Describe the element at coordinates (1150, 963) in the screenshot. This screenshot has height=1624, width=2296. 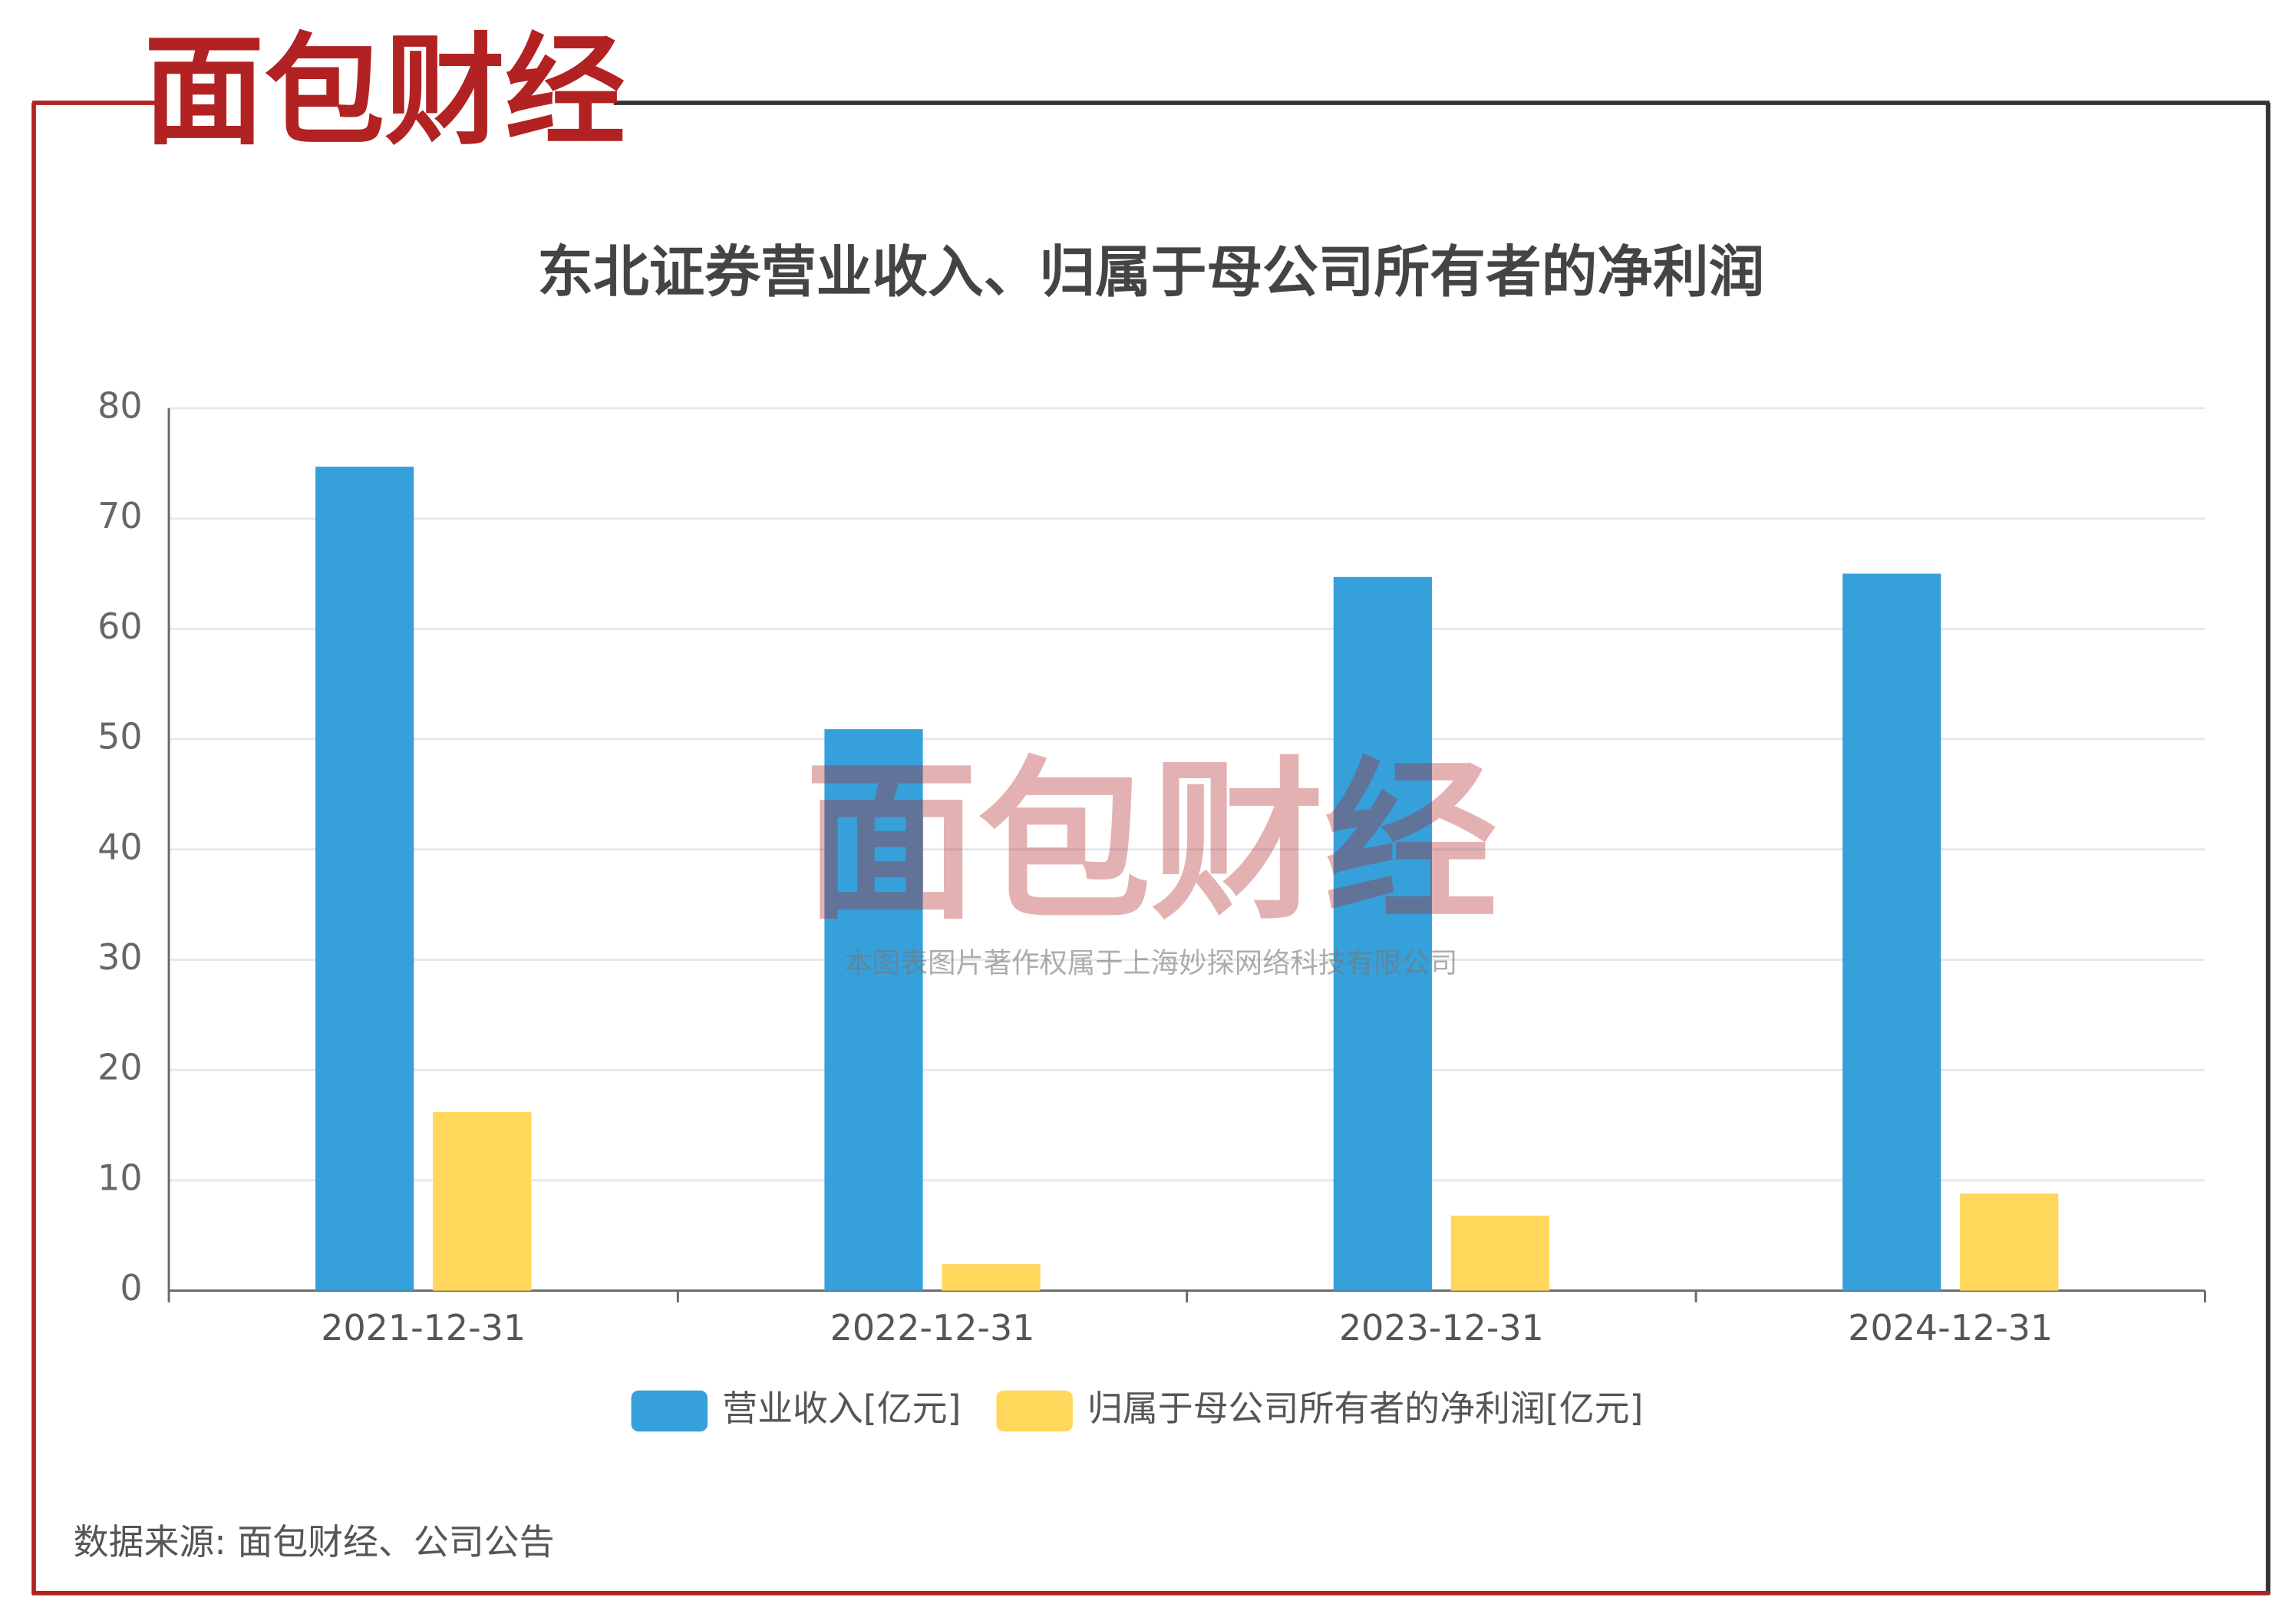
I see `watermark-text: 本图表图片著作权属于上海妙探网络科技有限公司` at that location.